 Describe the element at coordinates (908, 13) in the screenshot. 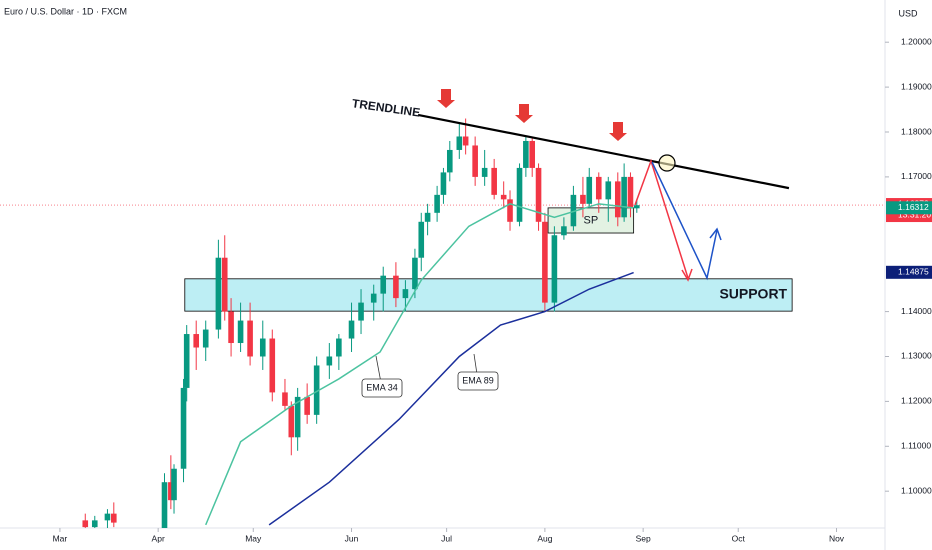

I see `currency: USD` at that location.